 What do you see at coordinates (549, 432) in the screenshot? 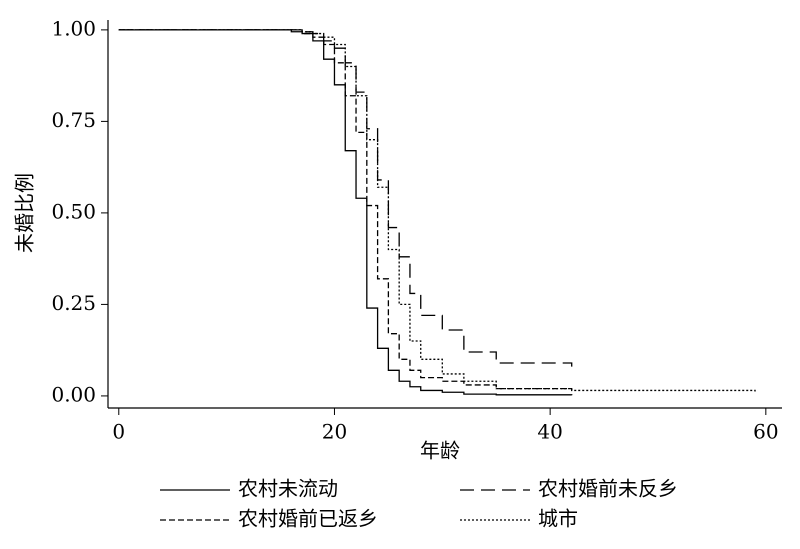
I see `x-tick-label: 40` at bounding box center [549, 432].